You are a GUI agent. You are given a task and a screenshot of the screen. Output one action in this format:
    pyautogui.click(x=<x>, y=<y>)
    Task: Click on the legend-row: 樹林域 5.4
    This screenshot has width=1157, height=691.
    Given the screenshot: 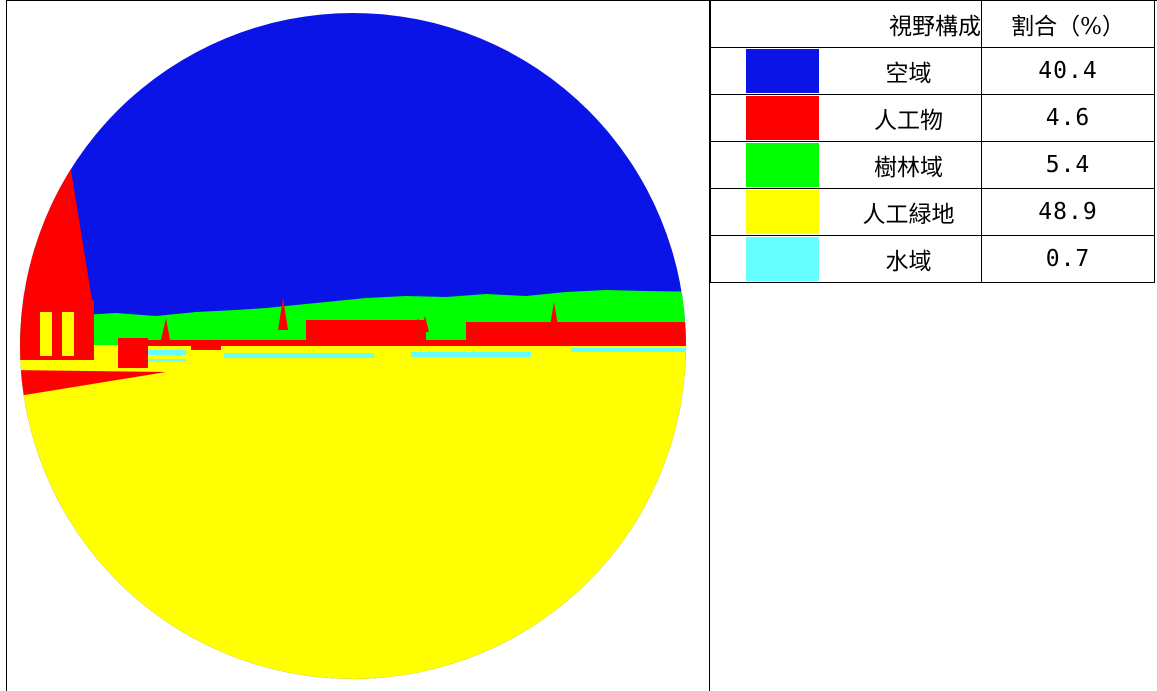 What is the action you would take?
    pyautogui.click(x=932, y=165)
    